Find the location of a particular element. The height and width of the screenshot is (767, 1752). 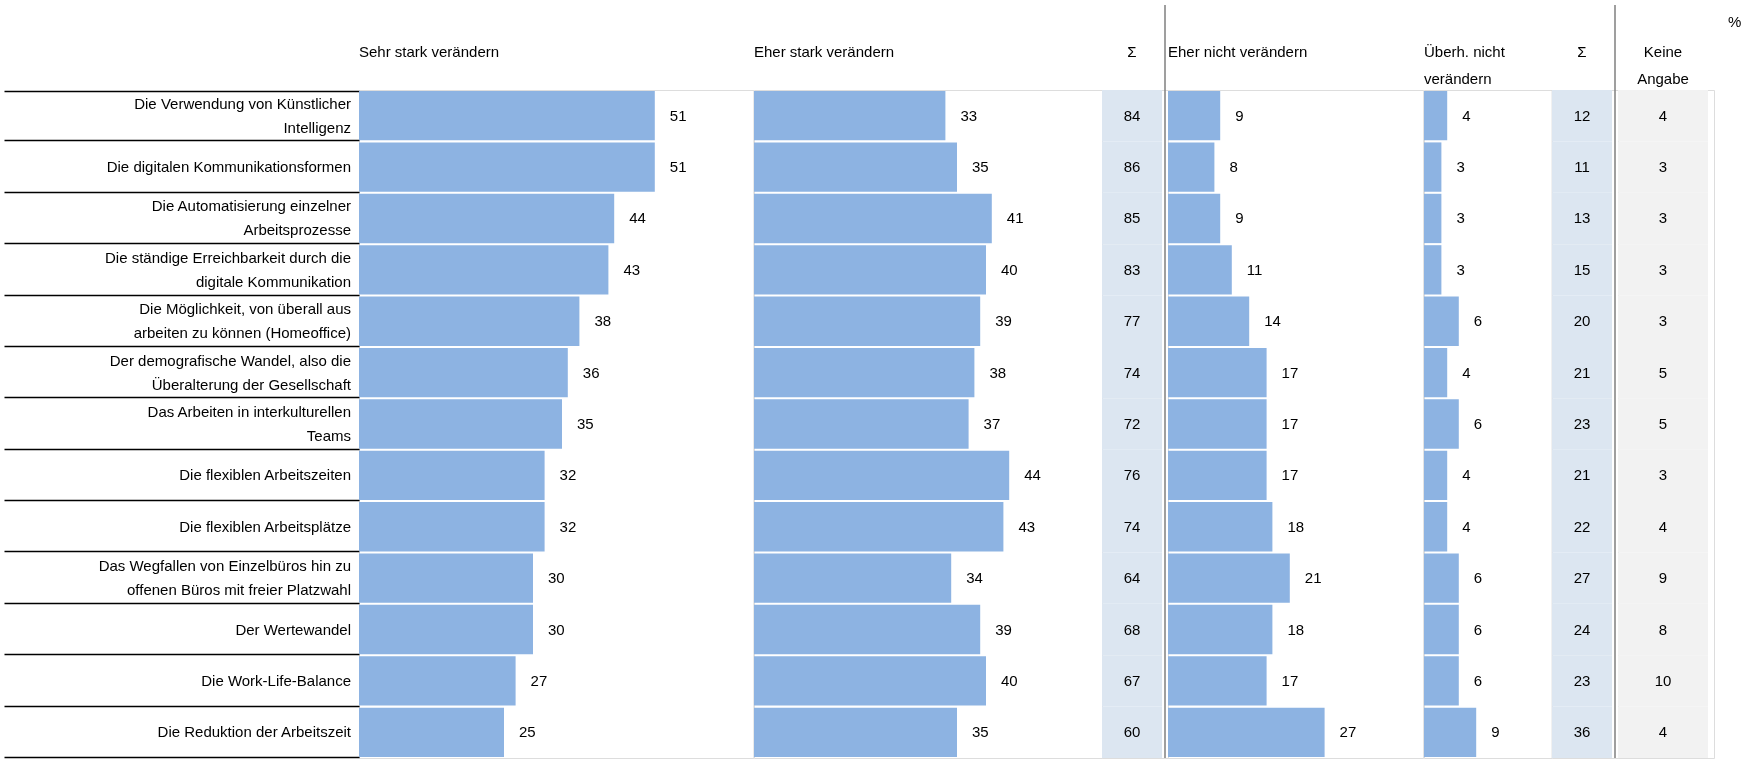

data-label: 83 is located at coordinates (1132, 269).